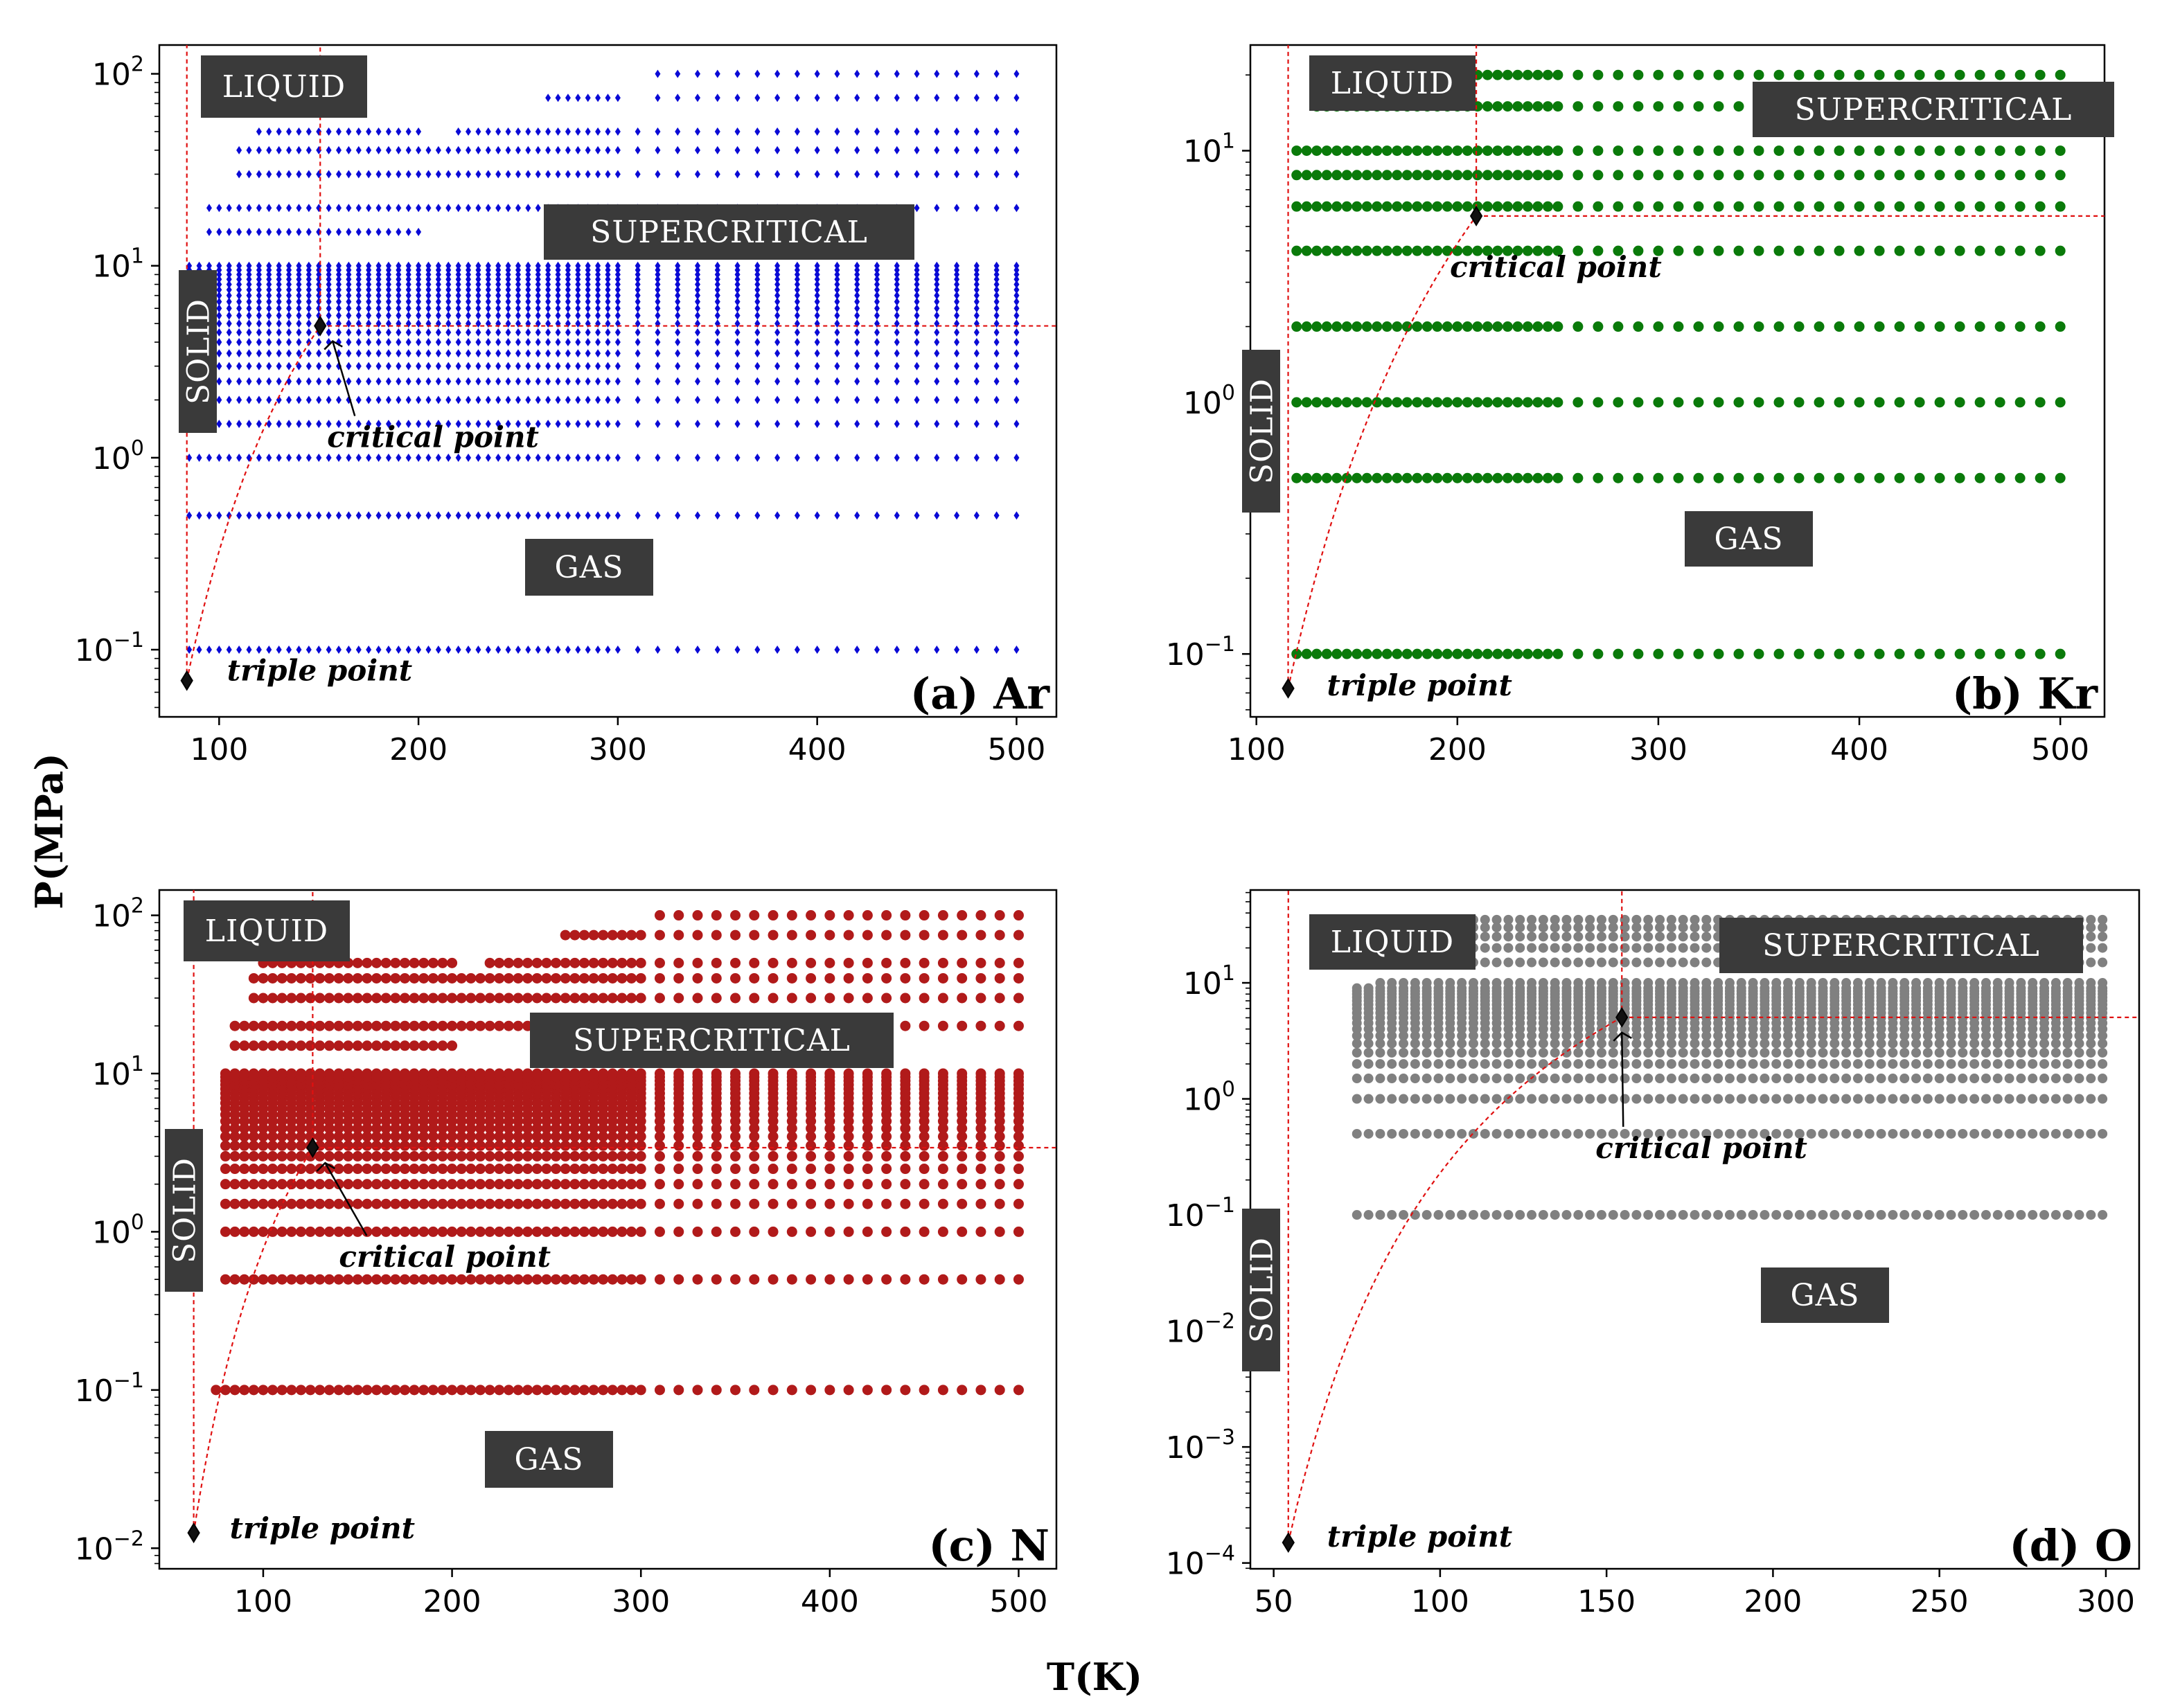 This screenshot has height=1708, width=2162. I want to click on x-tick-label: 50, so click(1274, 1601).